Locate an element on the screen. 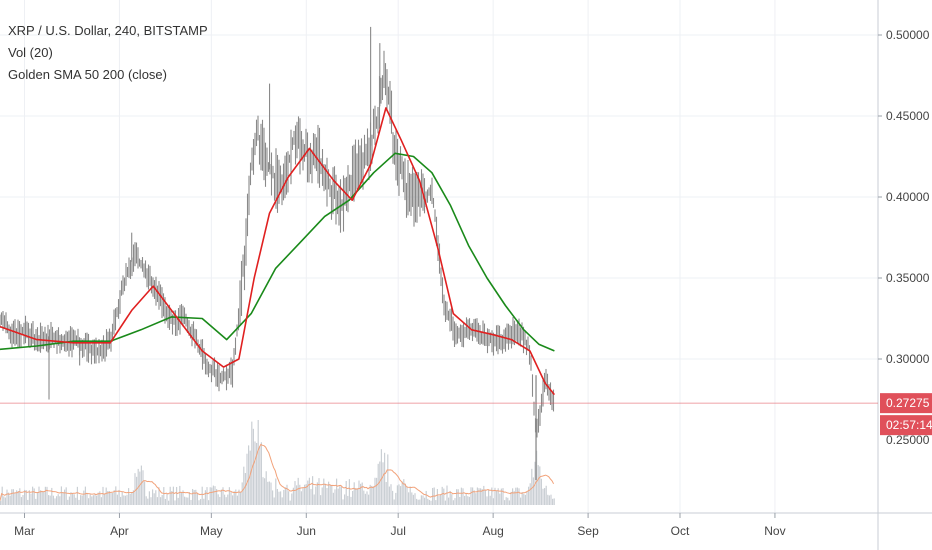  sma-indicator-label: Golden SMA 50 200 (close) is located at coordinates (87, 74).